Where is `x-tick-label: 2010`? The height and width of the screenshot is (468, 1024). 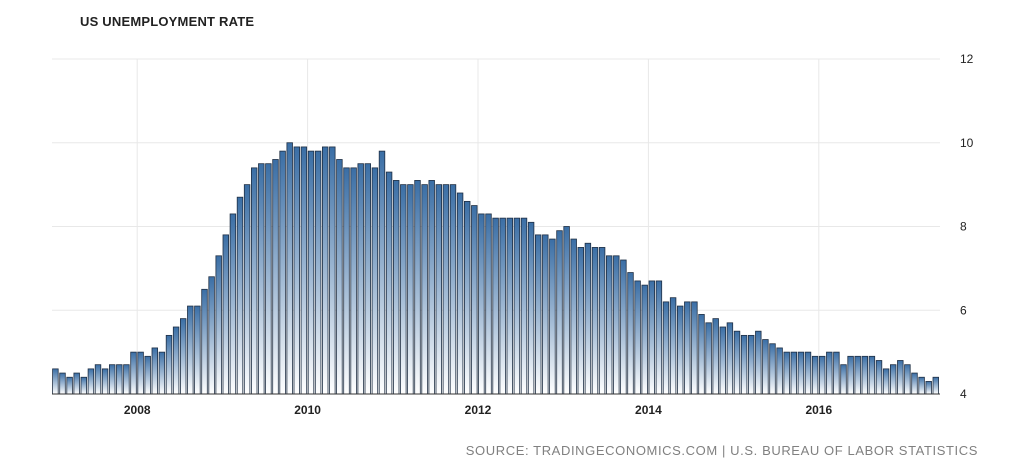
x-tick-label: 2010 is located at coordinates (307, 410).